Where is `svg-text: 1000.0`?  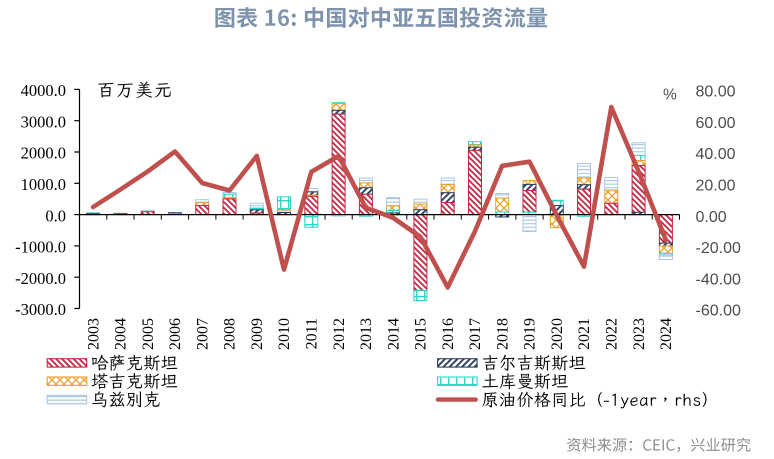
svg-text: 1000.0 is located at coordinates (43, 184).